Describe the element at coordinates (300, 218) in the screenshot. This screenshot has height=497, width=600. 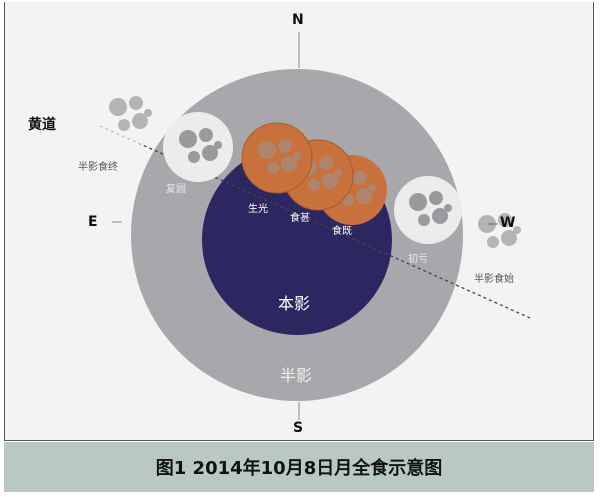
I see `maximum-label: 食甚` at that location.